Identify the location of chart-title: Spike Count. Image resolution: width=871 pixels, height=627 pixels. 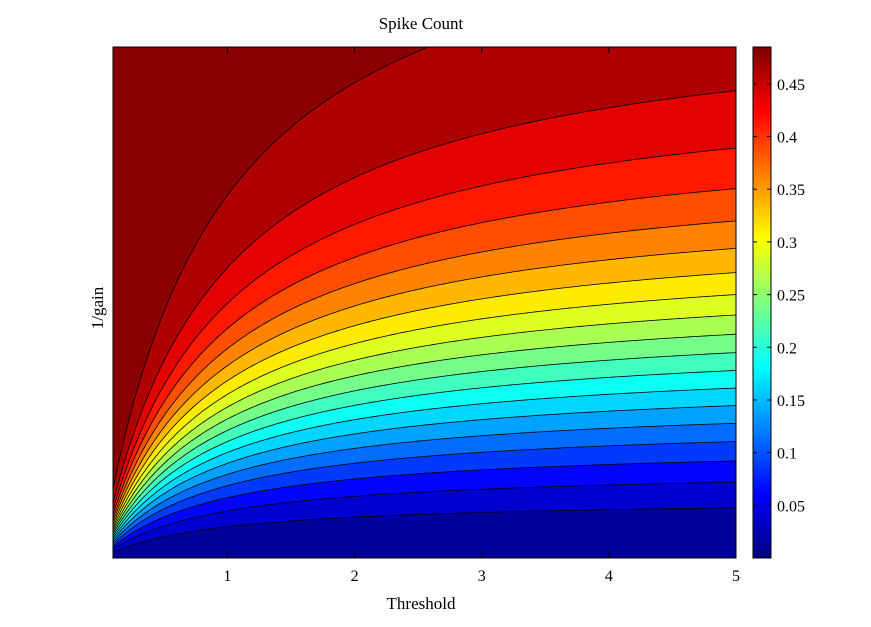
(421, 23).